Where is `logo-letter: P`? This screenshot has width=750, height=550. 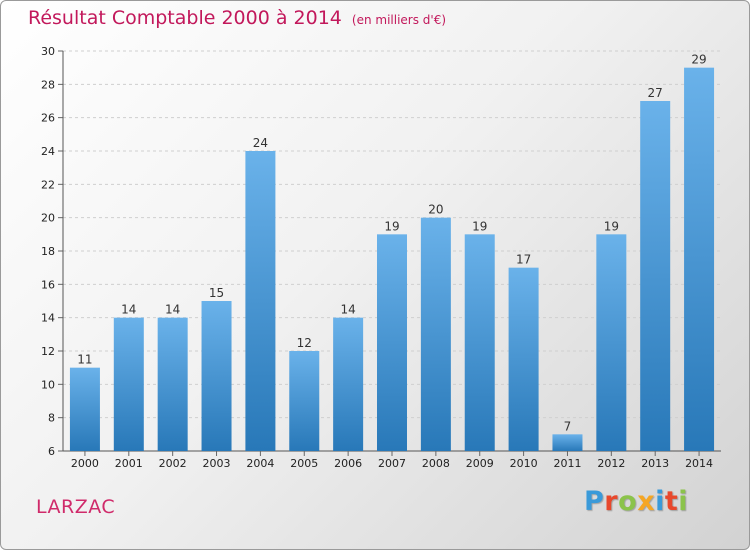
logo-letter: P is located at coordinates (594, 501).